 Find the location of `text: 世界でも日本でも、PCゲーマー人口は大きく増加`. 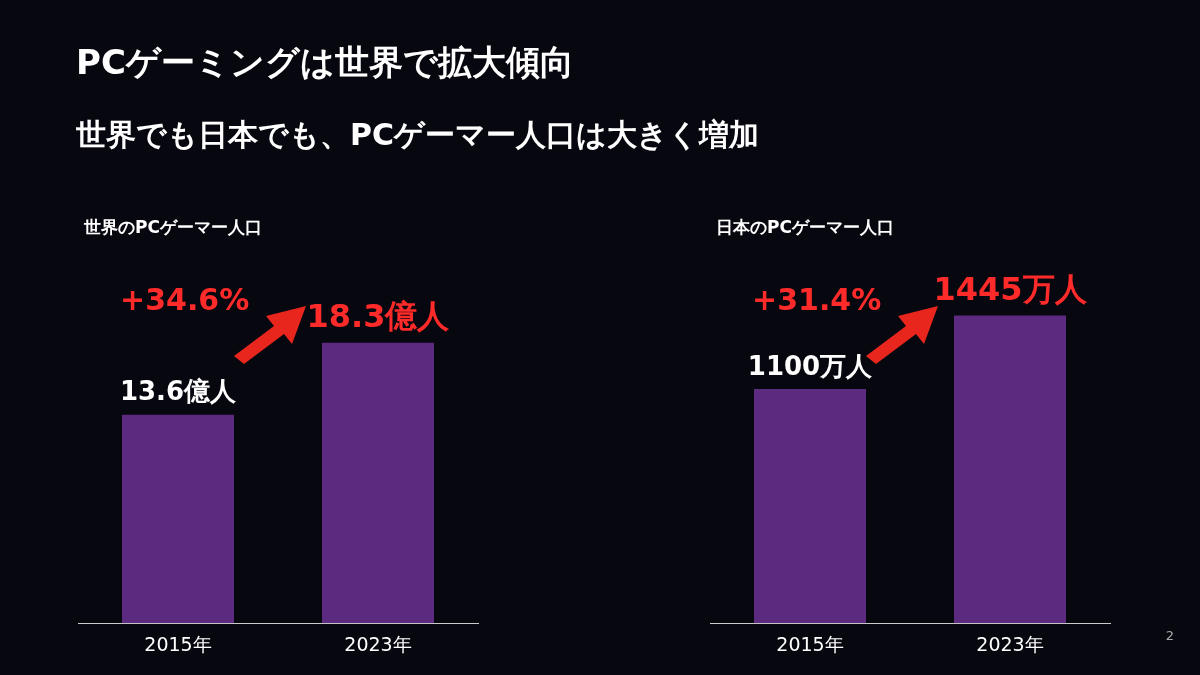

text: 世界でも日本でも、PCゲーマー人口は大きく増加 is located at coordinates (418, 135).